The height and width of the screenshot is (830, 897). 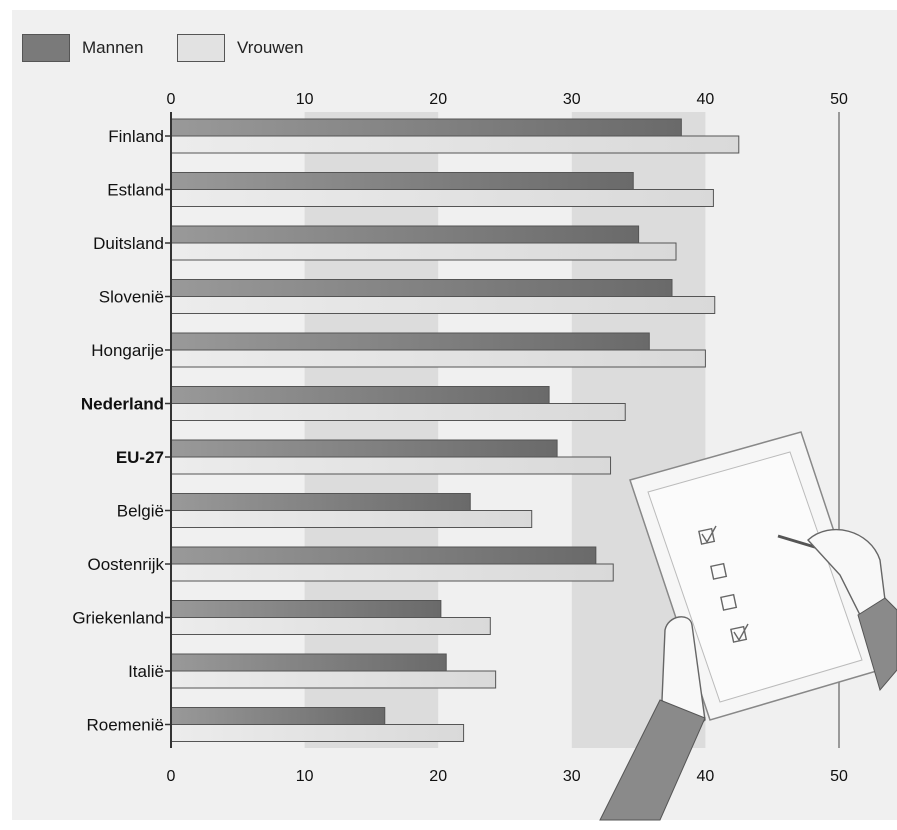 I want to click on category-label-belgi-: België, so click(x=140, y=511).